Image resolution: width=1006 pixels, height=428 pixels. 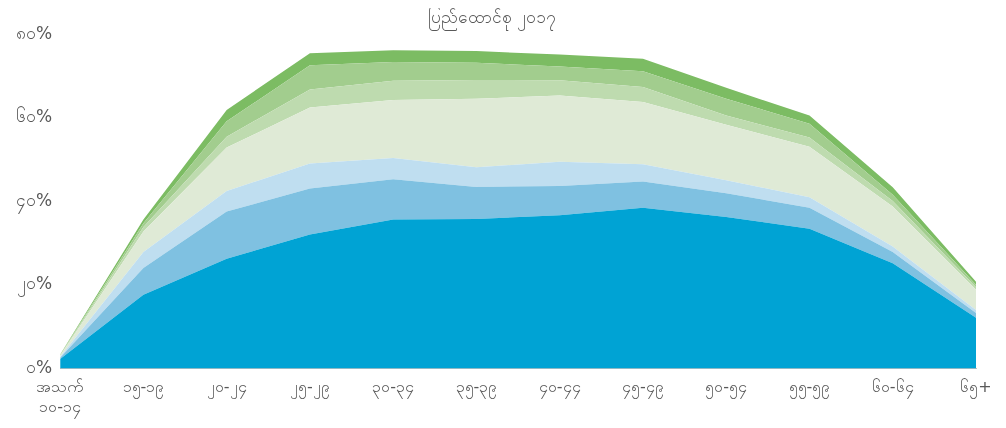 What do you see at coordinates (39, 367) in the screenshot?
I see `y-tick-label: ၀%` at bounding box center [39, 367].